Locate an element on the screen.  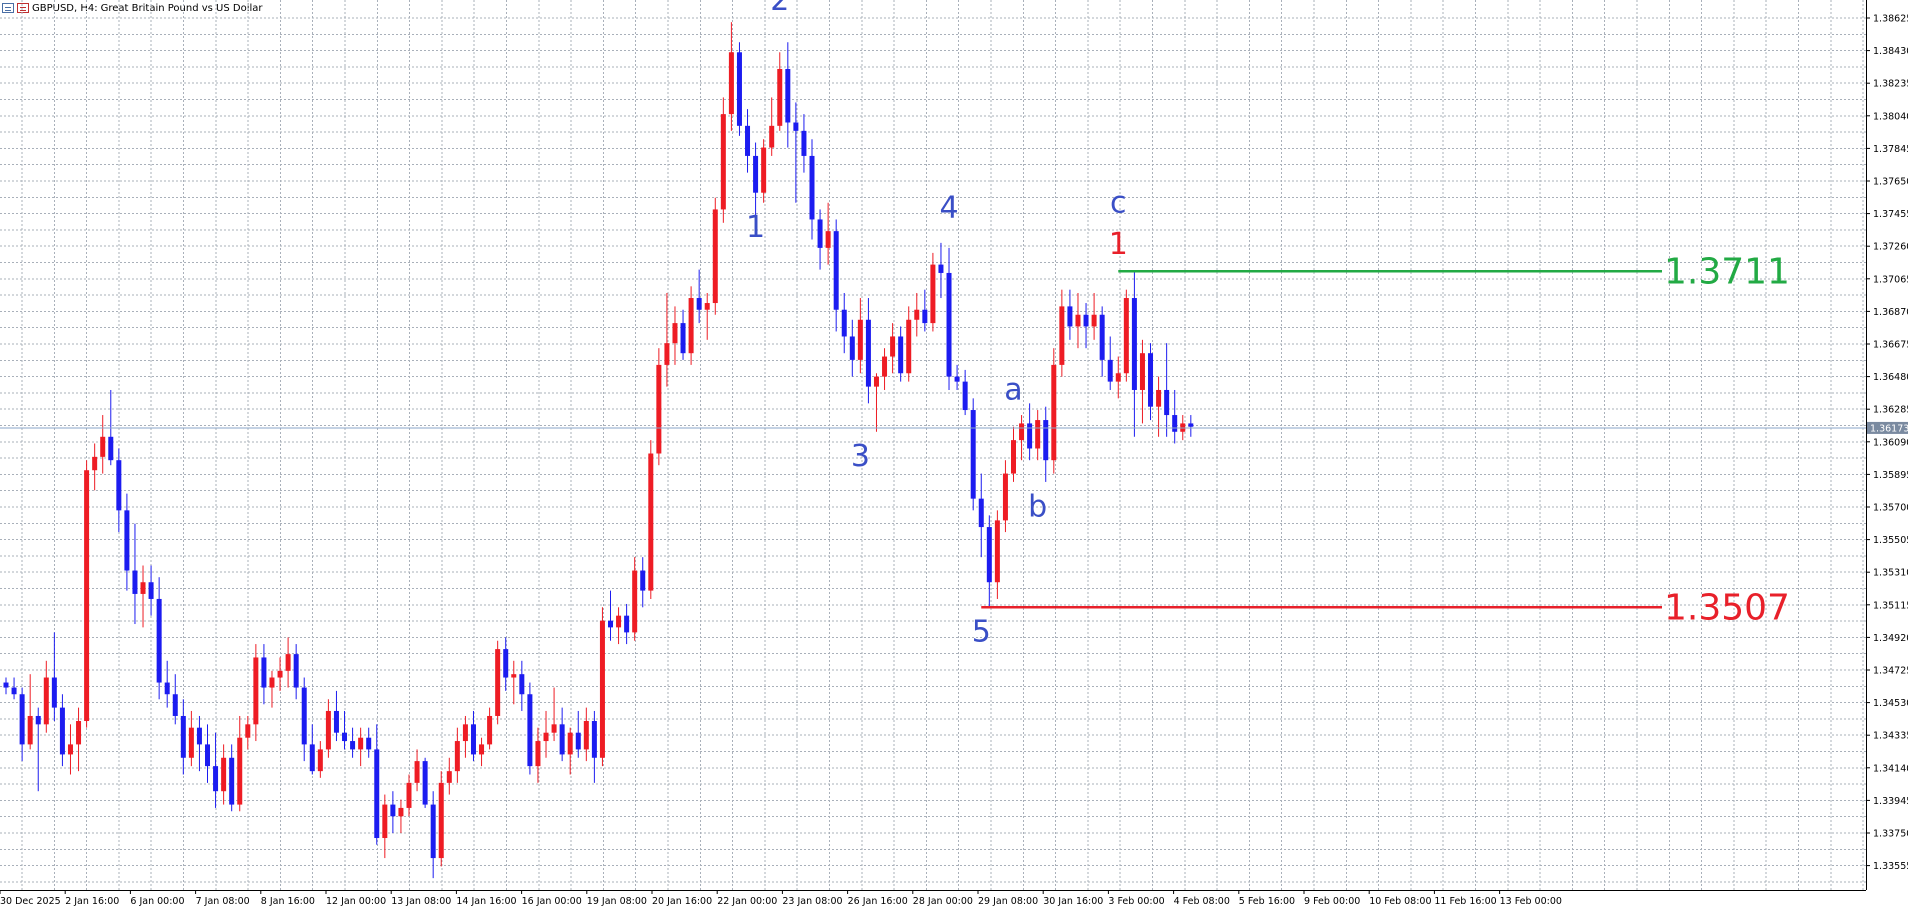
price-tick-label: 1.38235 is located at coordinates (1890, 84).